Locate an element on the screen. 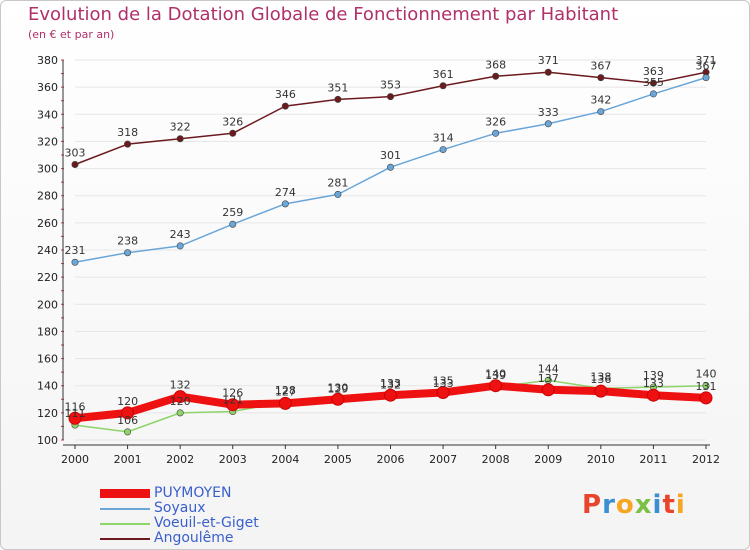 This screenshot has width=750, height=550. y-tick-label: 380 is located at coordinates (47, 60).